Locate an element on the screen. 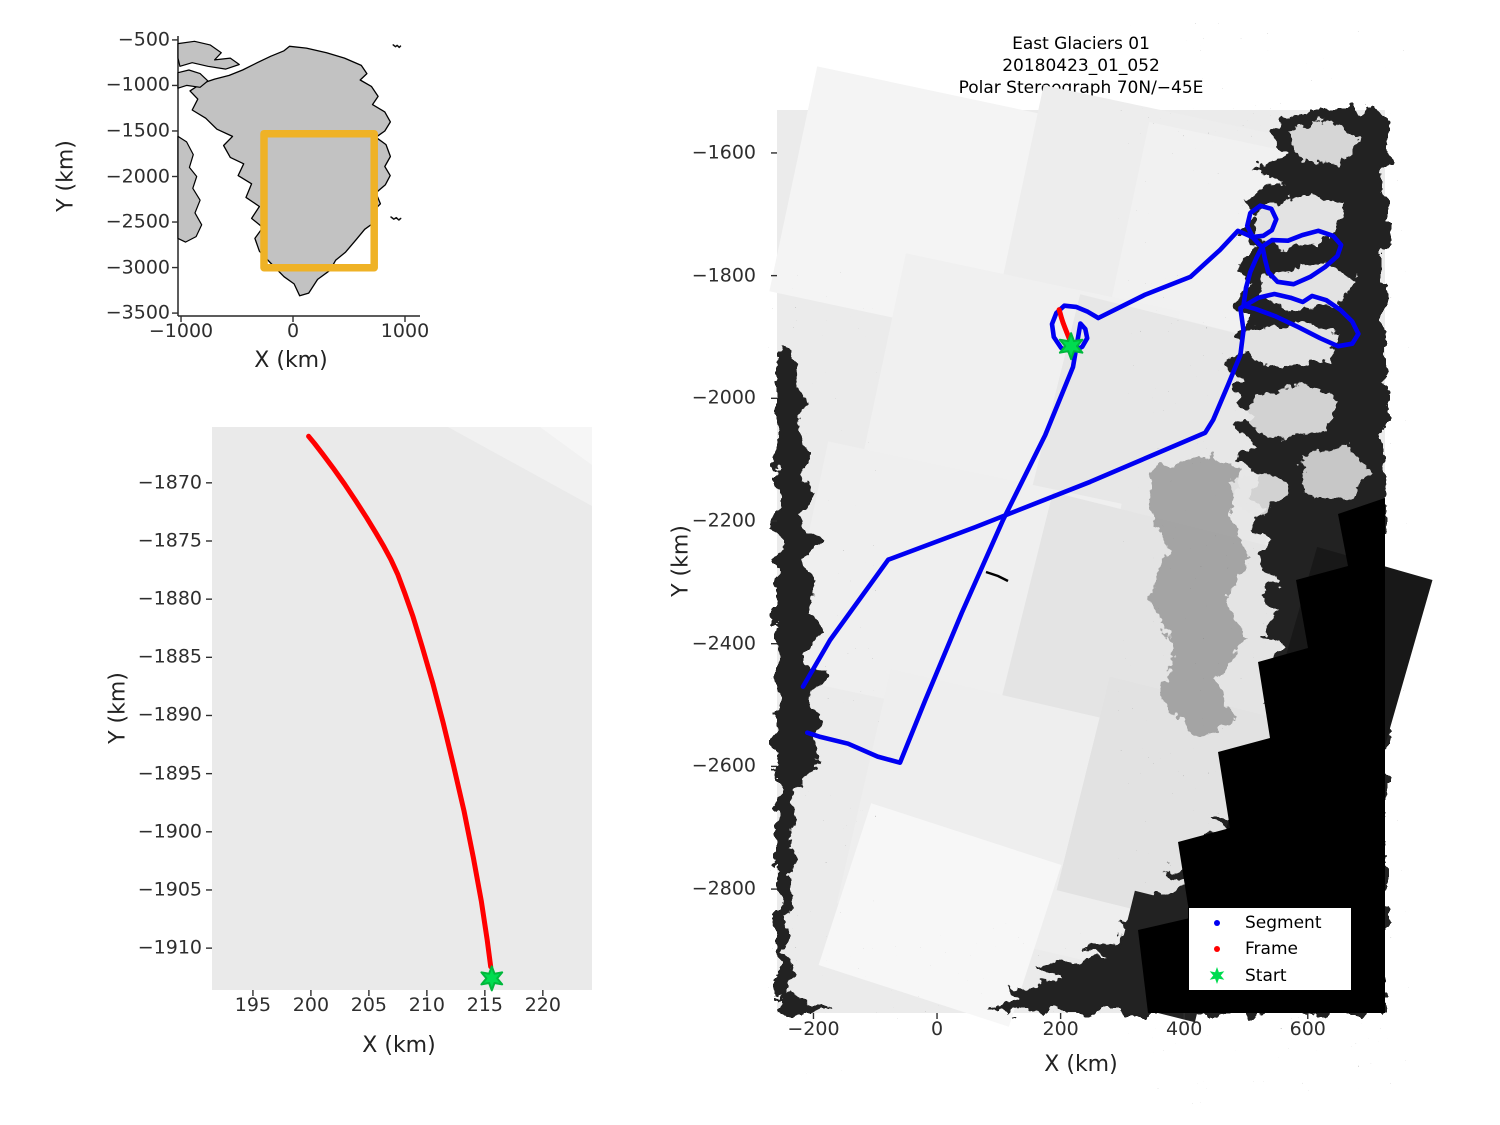 Image resolution: width=1500 pixels, height=1125 pixels. frame-x-axis-label: X (km) is located at coordinates (399, 1045).